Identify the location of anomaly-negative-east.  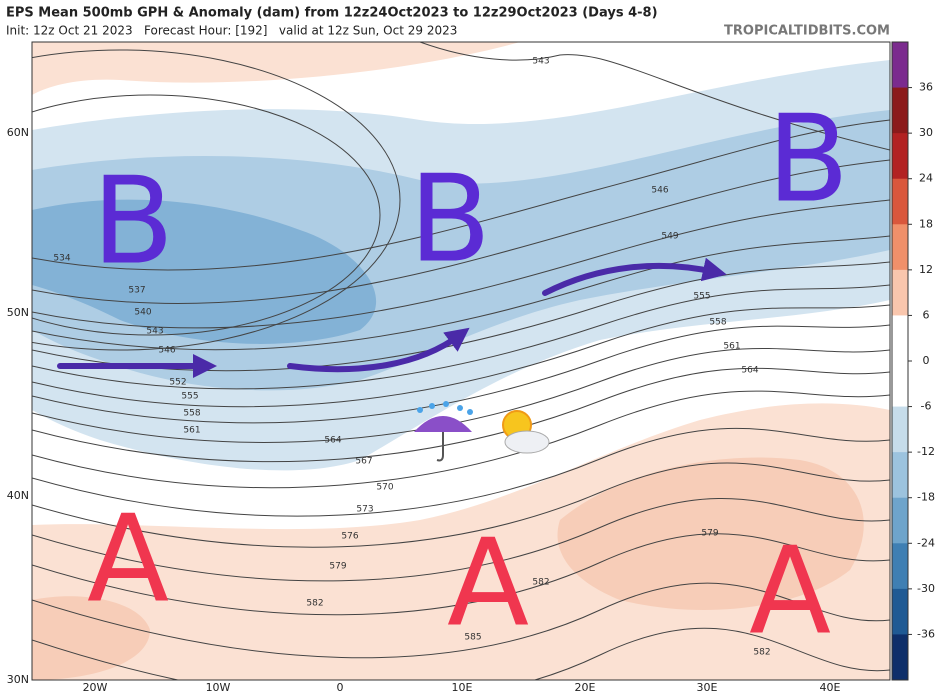
(745, 187).